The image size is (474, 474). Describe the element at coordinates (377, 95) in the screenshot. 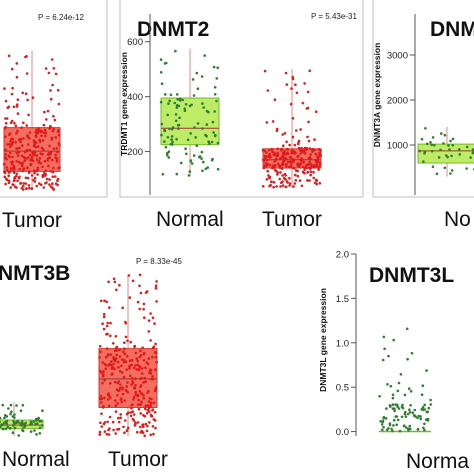

I see `ylabel-dnmt3a: DNMT3A gene expression` at that location.